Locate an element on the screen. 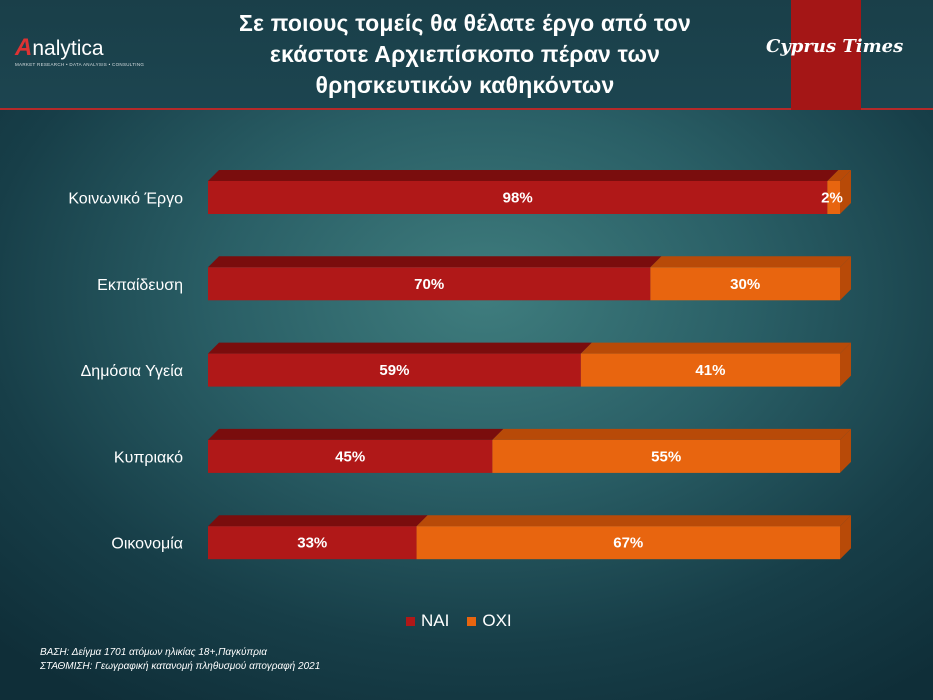 The width and height of the screenshot is (933, 700). category-label-1: Εκπαίδευση is located at coordinates (140, 285).